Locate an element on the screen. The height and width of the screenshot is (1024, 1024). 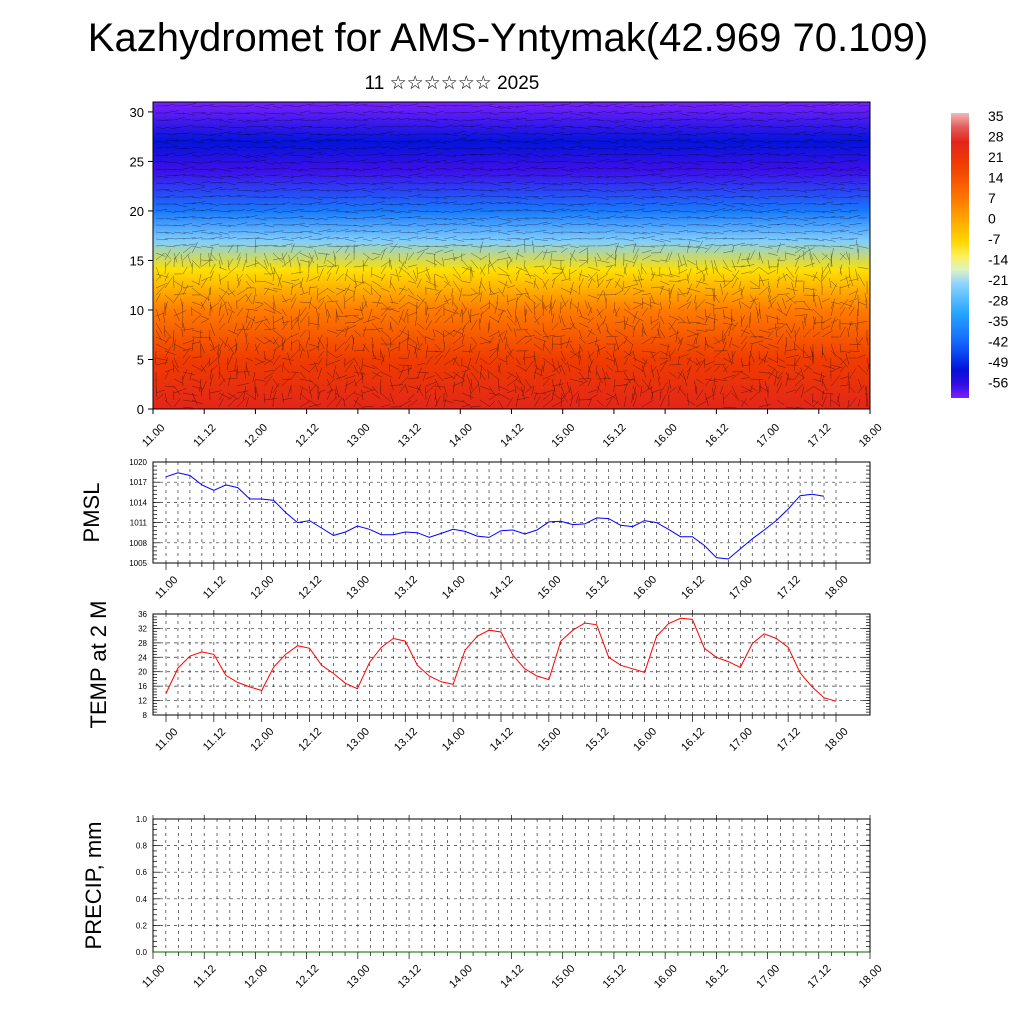
temp2m-axis-label: TEMP at 2 M is located at coordinates (98, 665).